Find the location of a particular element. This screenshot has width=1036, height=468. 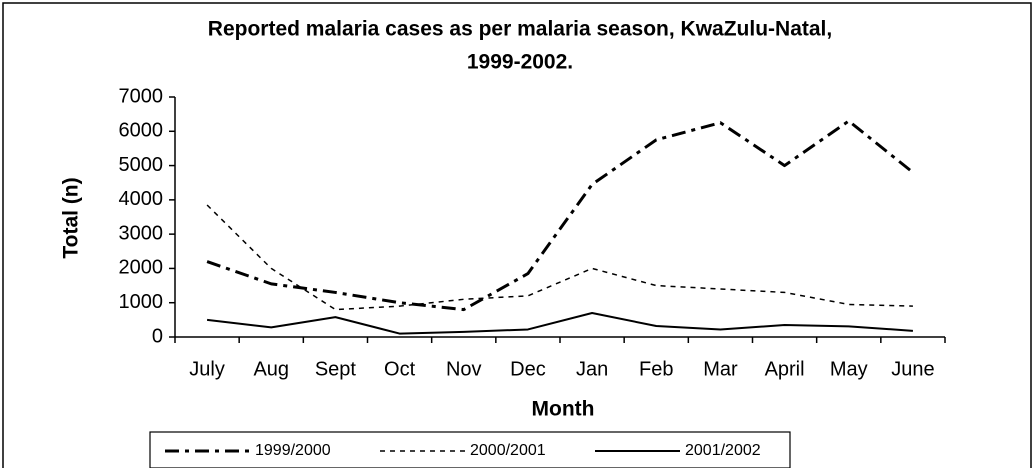

chart-title: 1999-2002. is located at coordinates (520, 62).